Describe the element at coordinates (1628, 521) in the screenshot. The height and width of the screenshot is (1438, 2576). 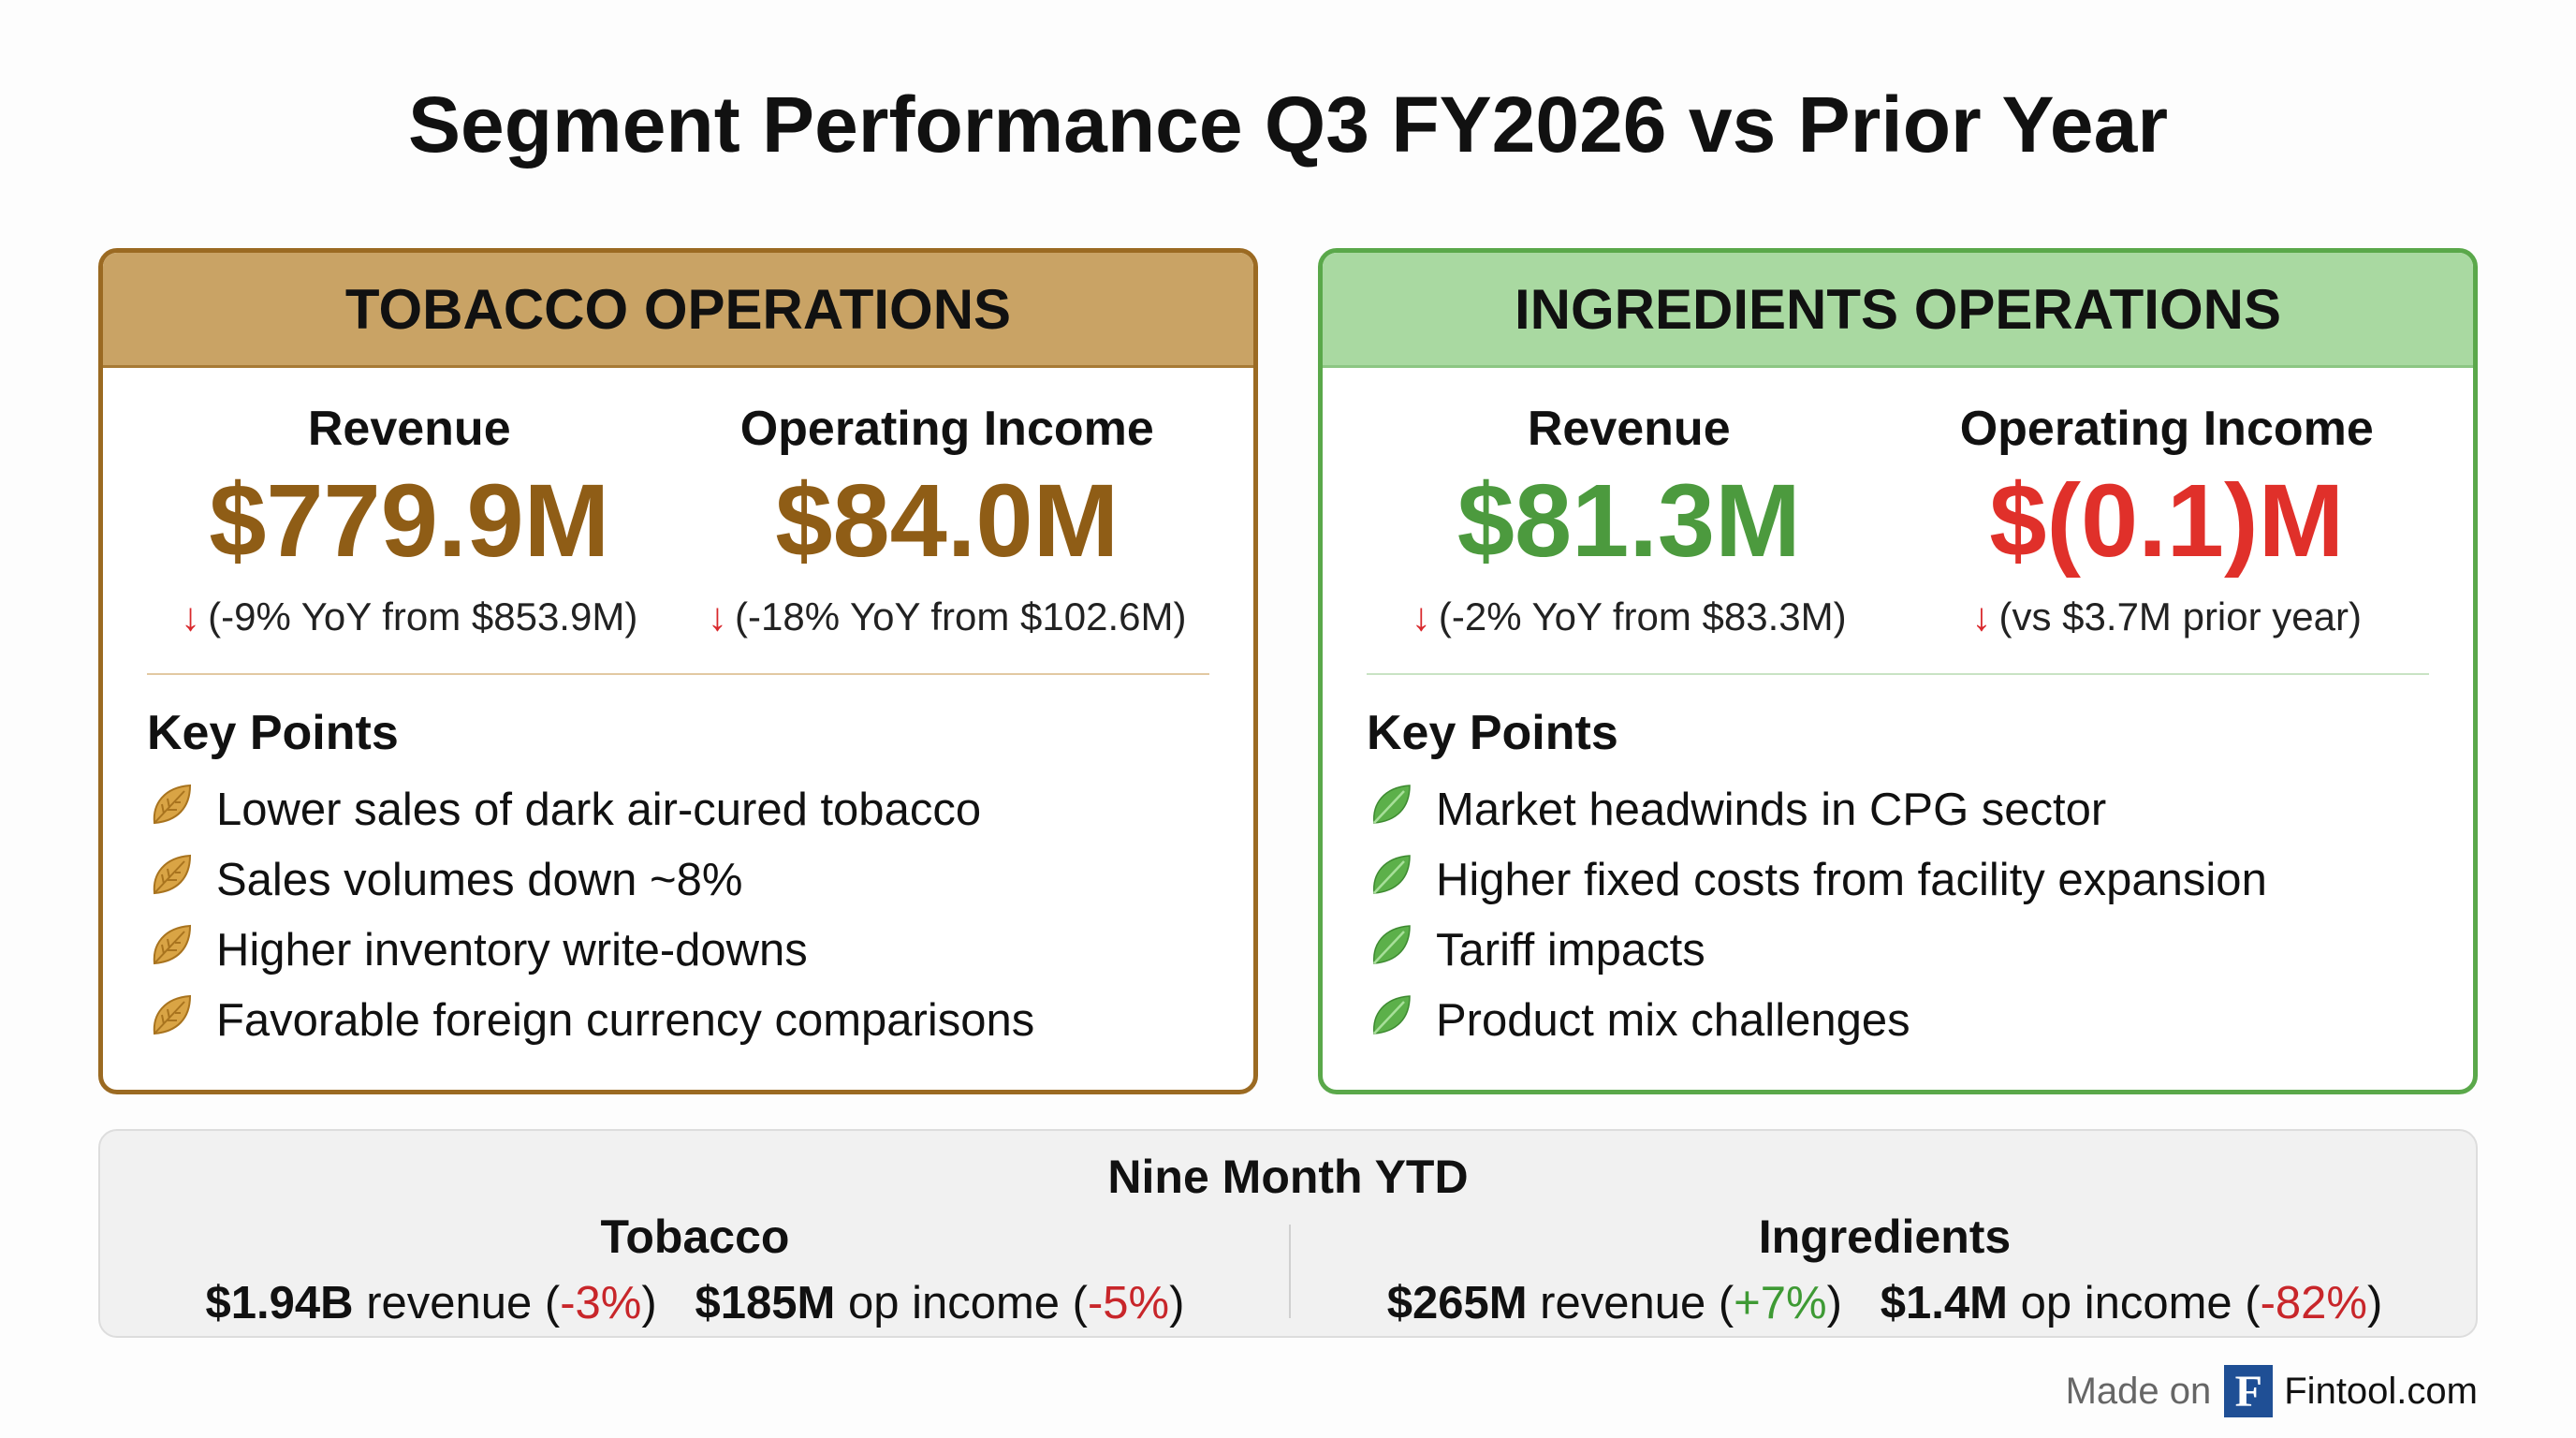
I see `metric-value: $81.3M` at that location.